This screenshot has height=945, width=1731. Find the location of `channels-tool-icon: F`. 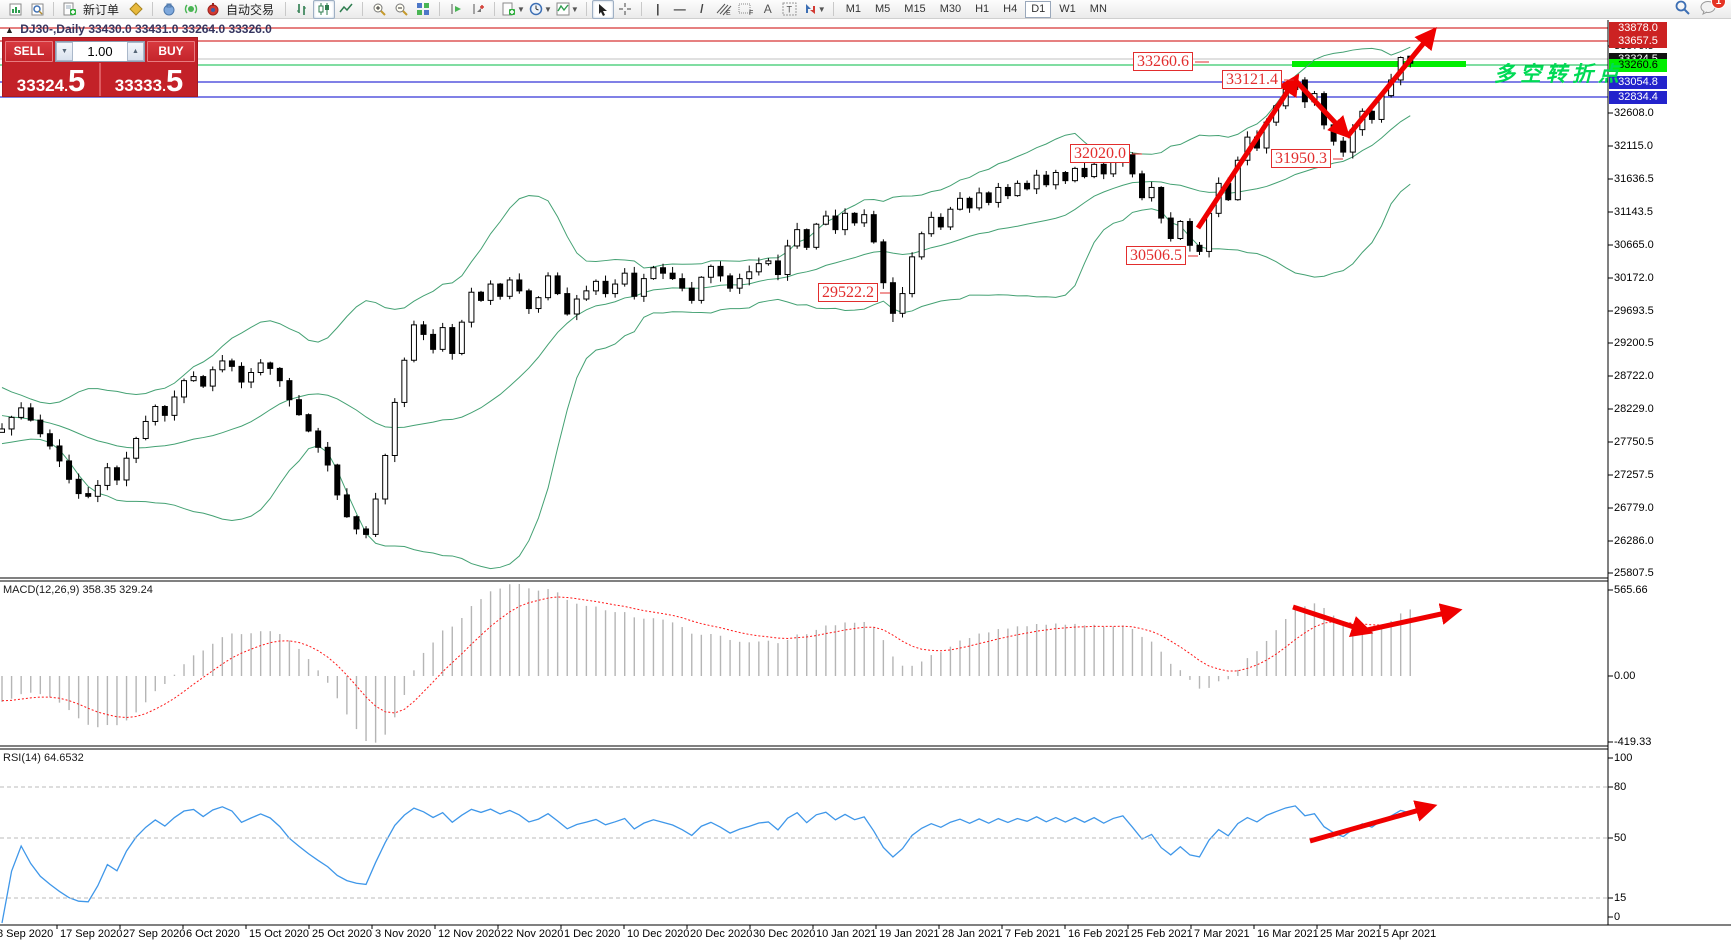

channels-tool-icon: F is located at coordinates (746, 9).